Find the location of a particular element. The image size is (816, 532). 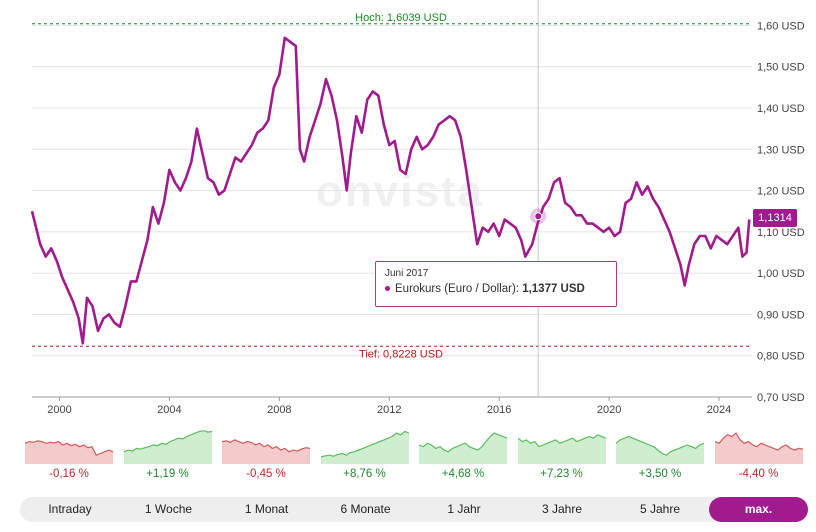

mini-chart-1: -0,16 % is located at coordinates (69, 455).